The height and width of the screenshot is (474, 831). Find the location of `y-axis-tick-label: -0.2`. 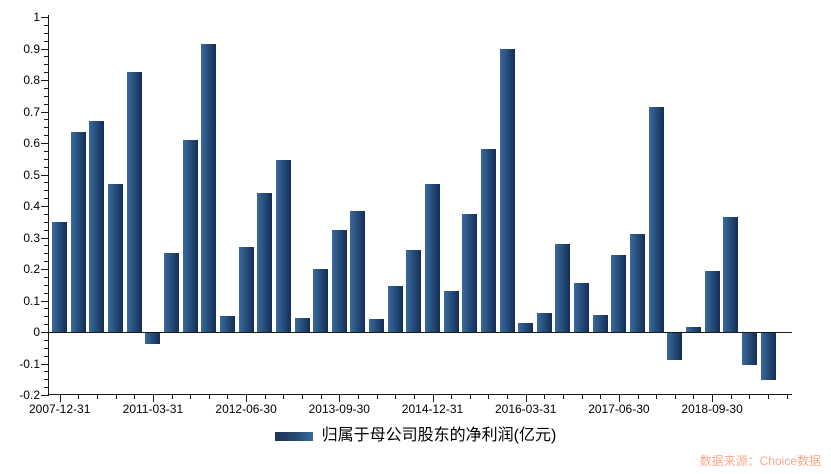

y-axis-tick-label: -0.2 is located at coordinates (29, 395).